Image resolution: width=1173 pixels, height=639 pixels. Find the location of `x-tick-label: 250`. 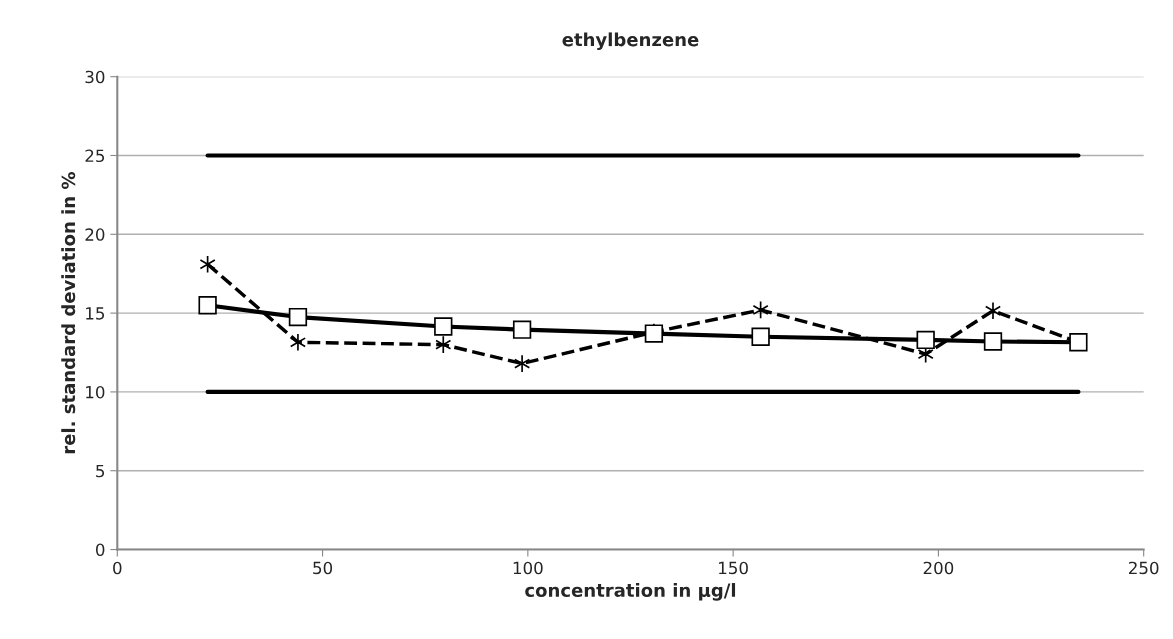

x-tick-label: 250 is located at coordinates (1143, 568).